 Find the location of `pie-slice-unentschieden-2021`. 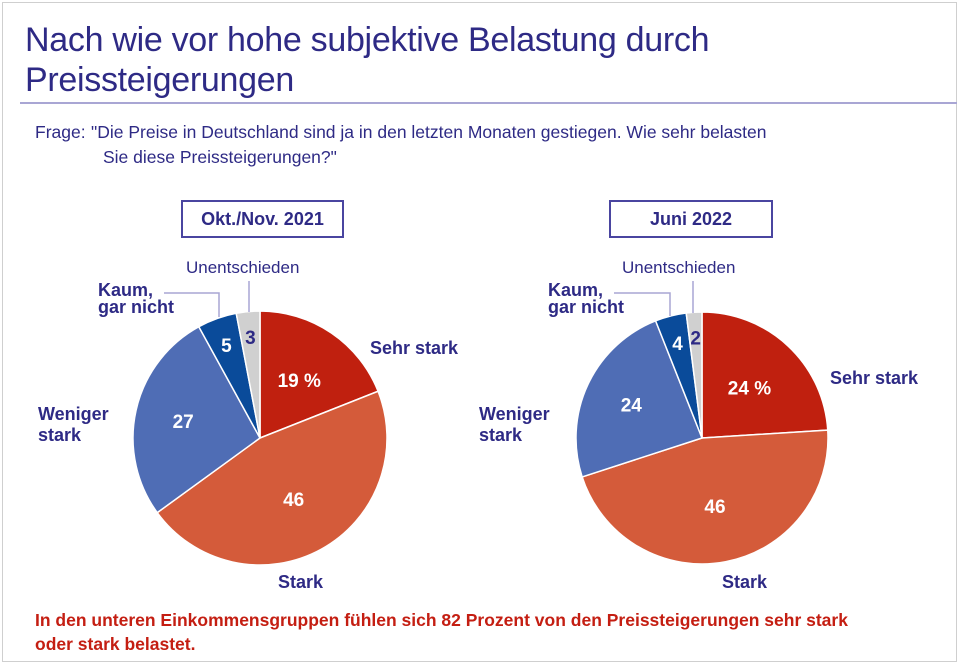

pie-slice-unentschieden-2021 is located at coordinates (248, 374).